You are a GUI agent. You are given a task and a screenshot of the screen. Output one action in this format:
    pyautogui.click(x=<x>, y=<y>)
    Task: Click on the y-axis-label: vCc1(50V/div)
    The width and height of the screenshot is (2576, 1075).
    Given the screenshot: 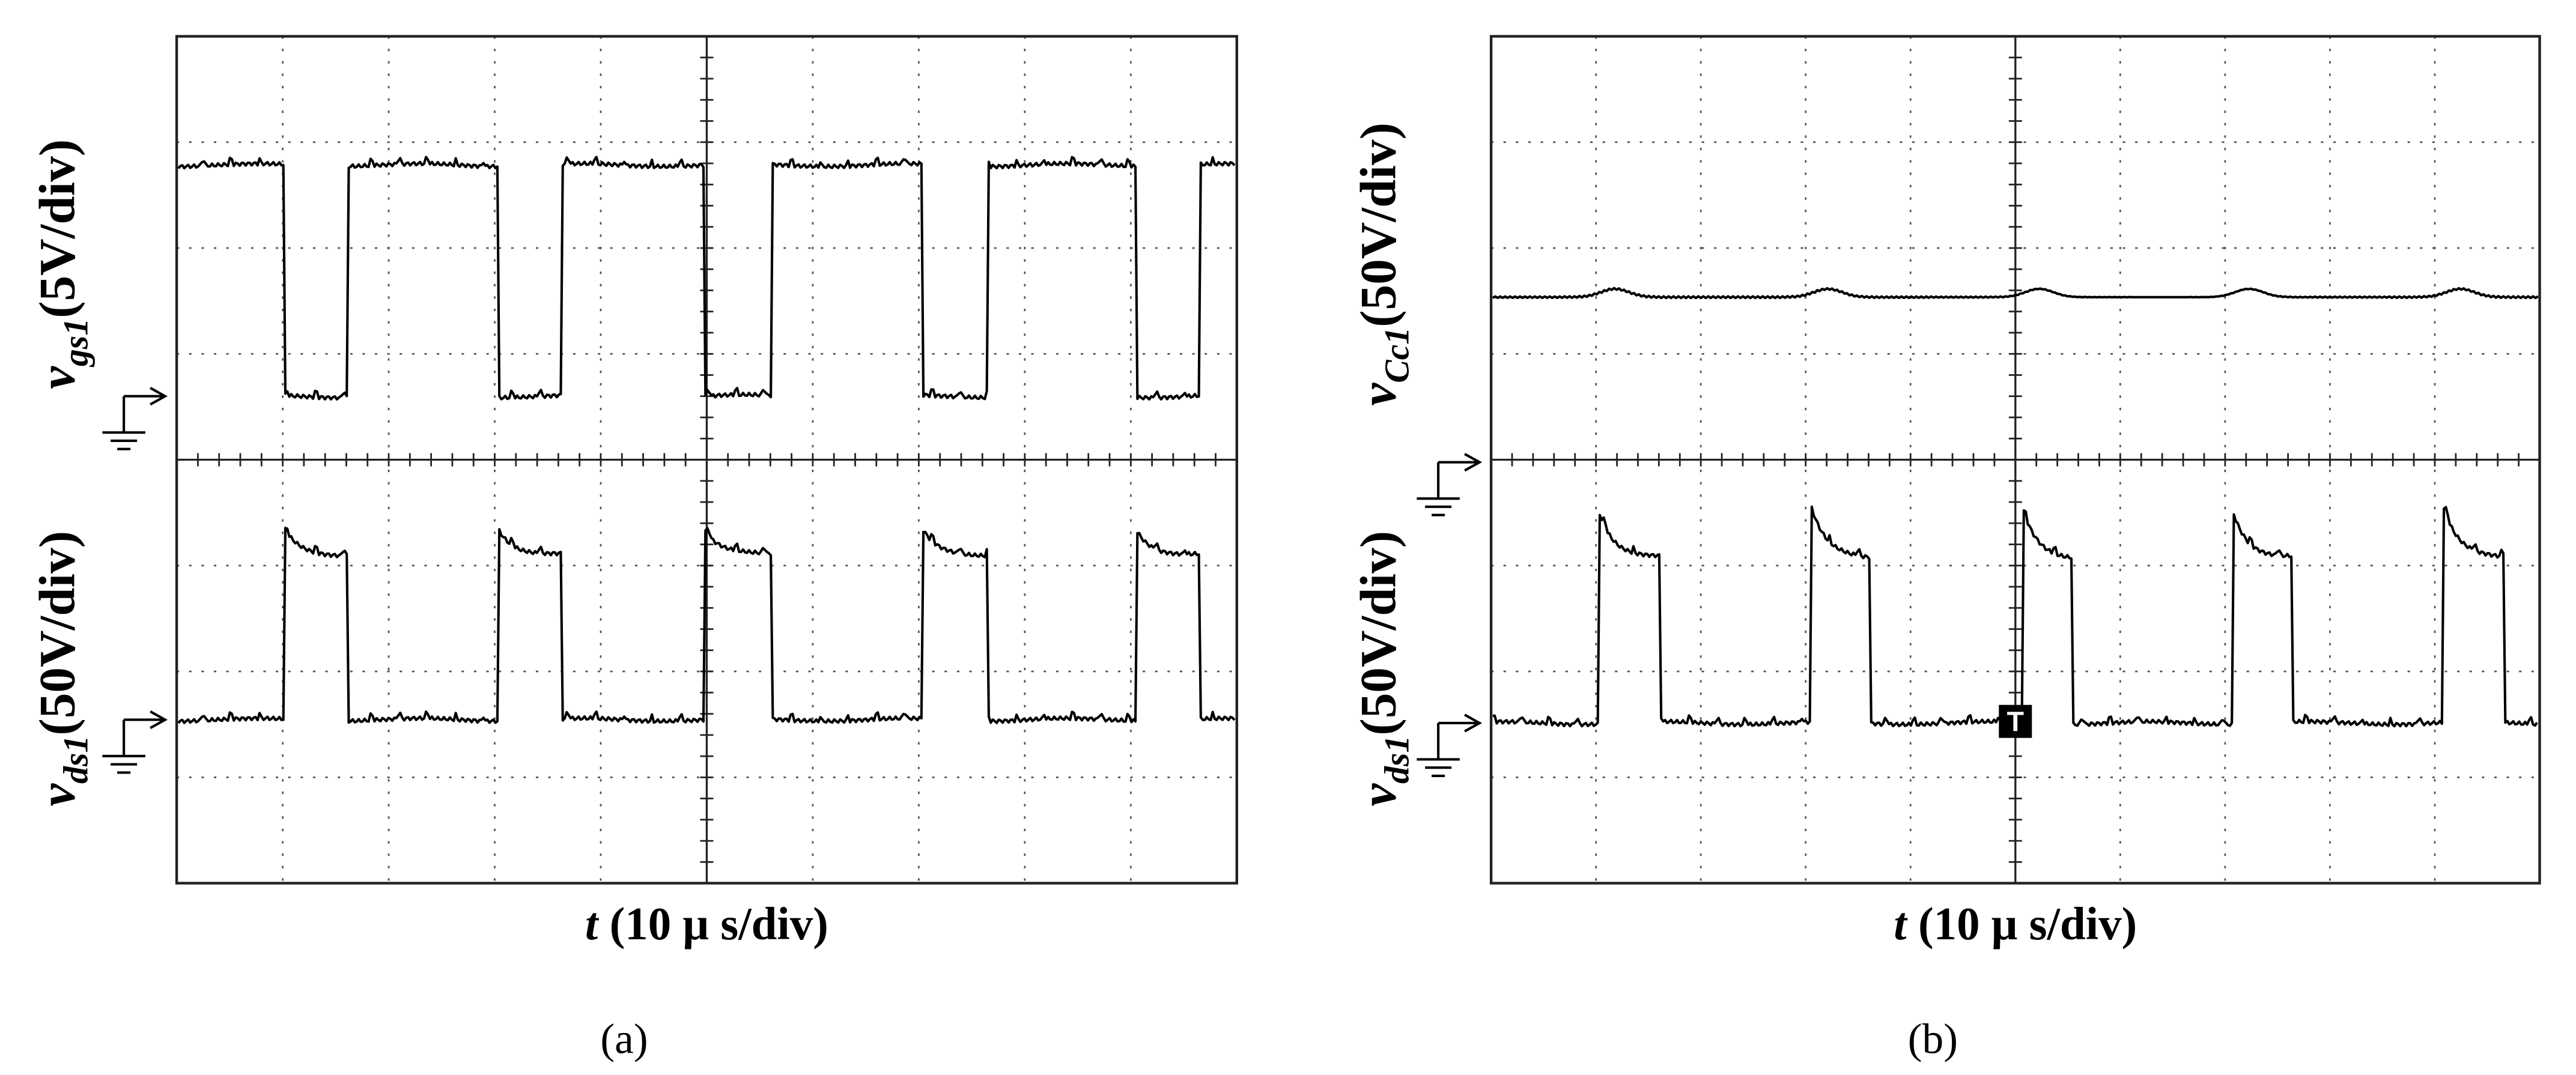 What is the action you would take?
    pyautogui.click(x=1383, y=264)
    